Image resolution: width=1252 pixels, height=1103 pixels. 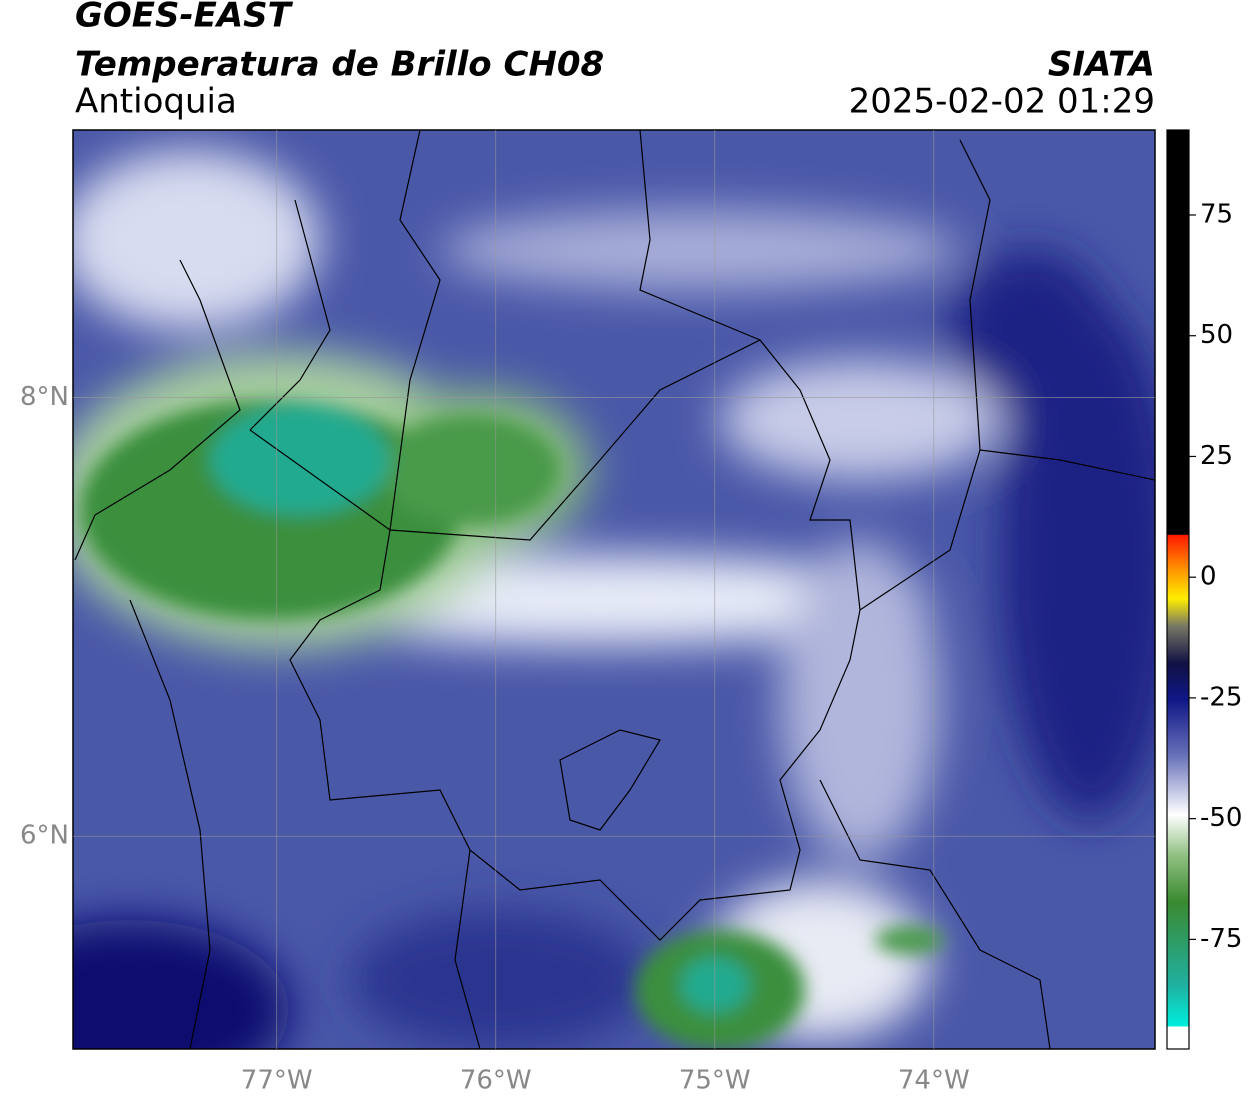 What do you see at coordinates (277, 1081) in the screenshot?
I see `x-tick-label: 77°W` at bounding box center [277, 1081].